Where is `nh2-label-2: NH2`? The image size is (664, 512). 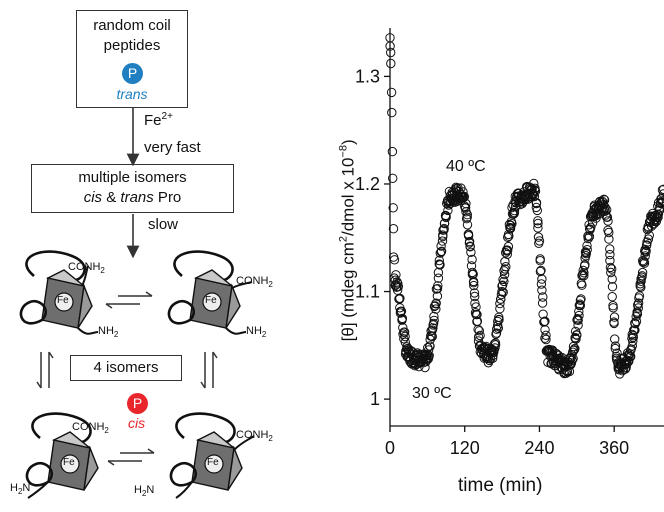 nh2-label-2: NH2 is located at coordinates (256, 332).